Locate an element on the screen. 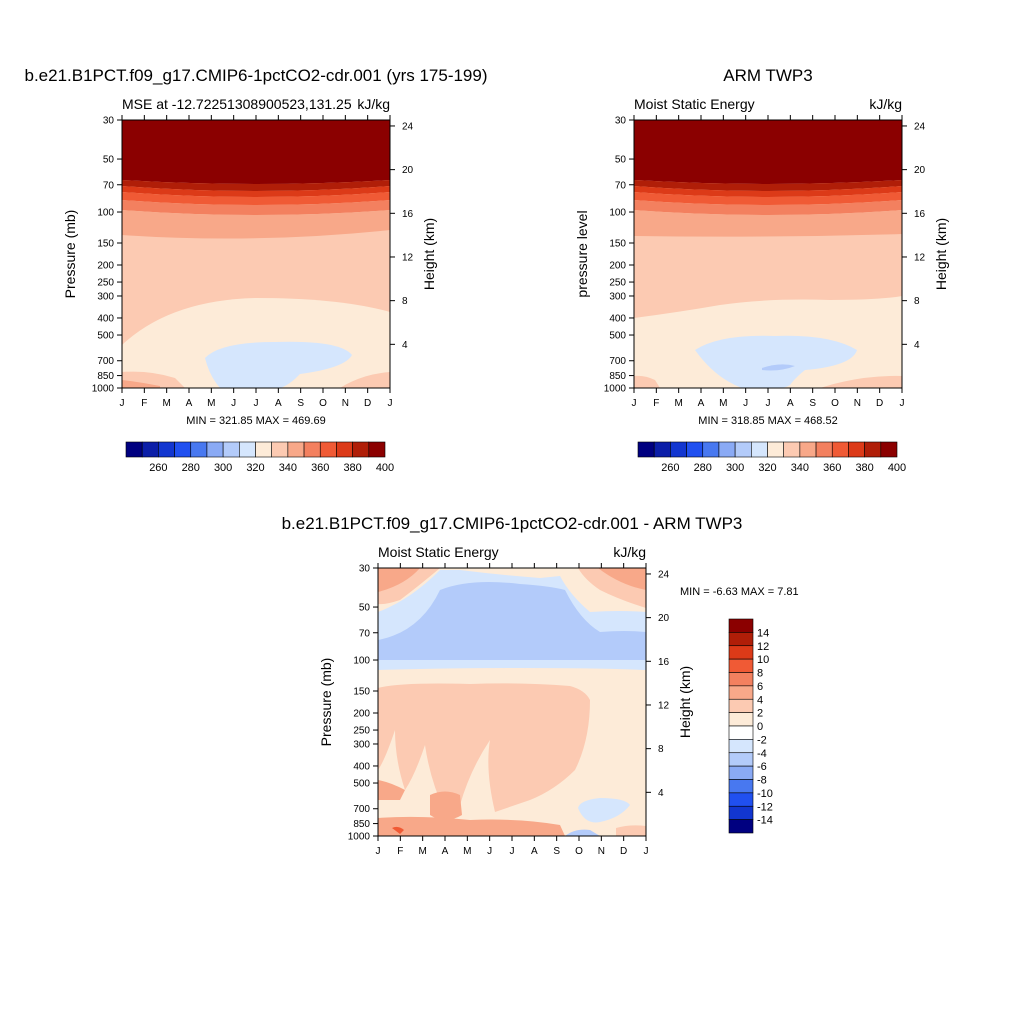 This screenshot has width=1024, height=1029. y-tick-label: 700 is located at coordinates (617, 361).